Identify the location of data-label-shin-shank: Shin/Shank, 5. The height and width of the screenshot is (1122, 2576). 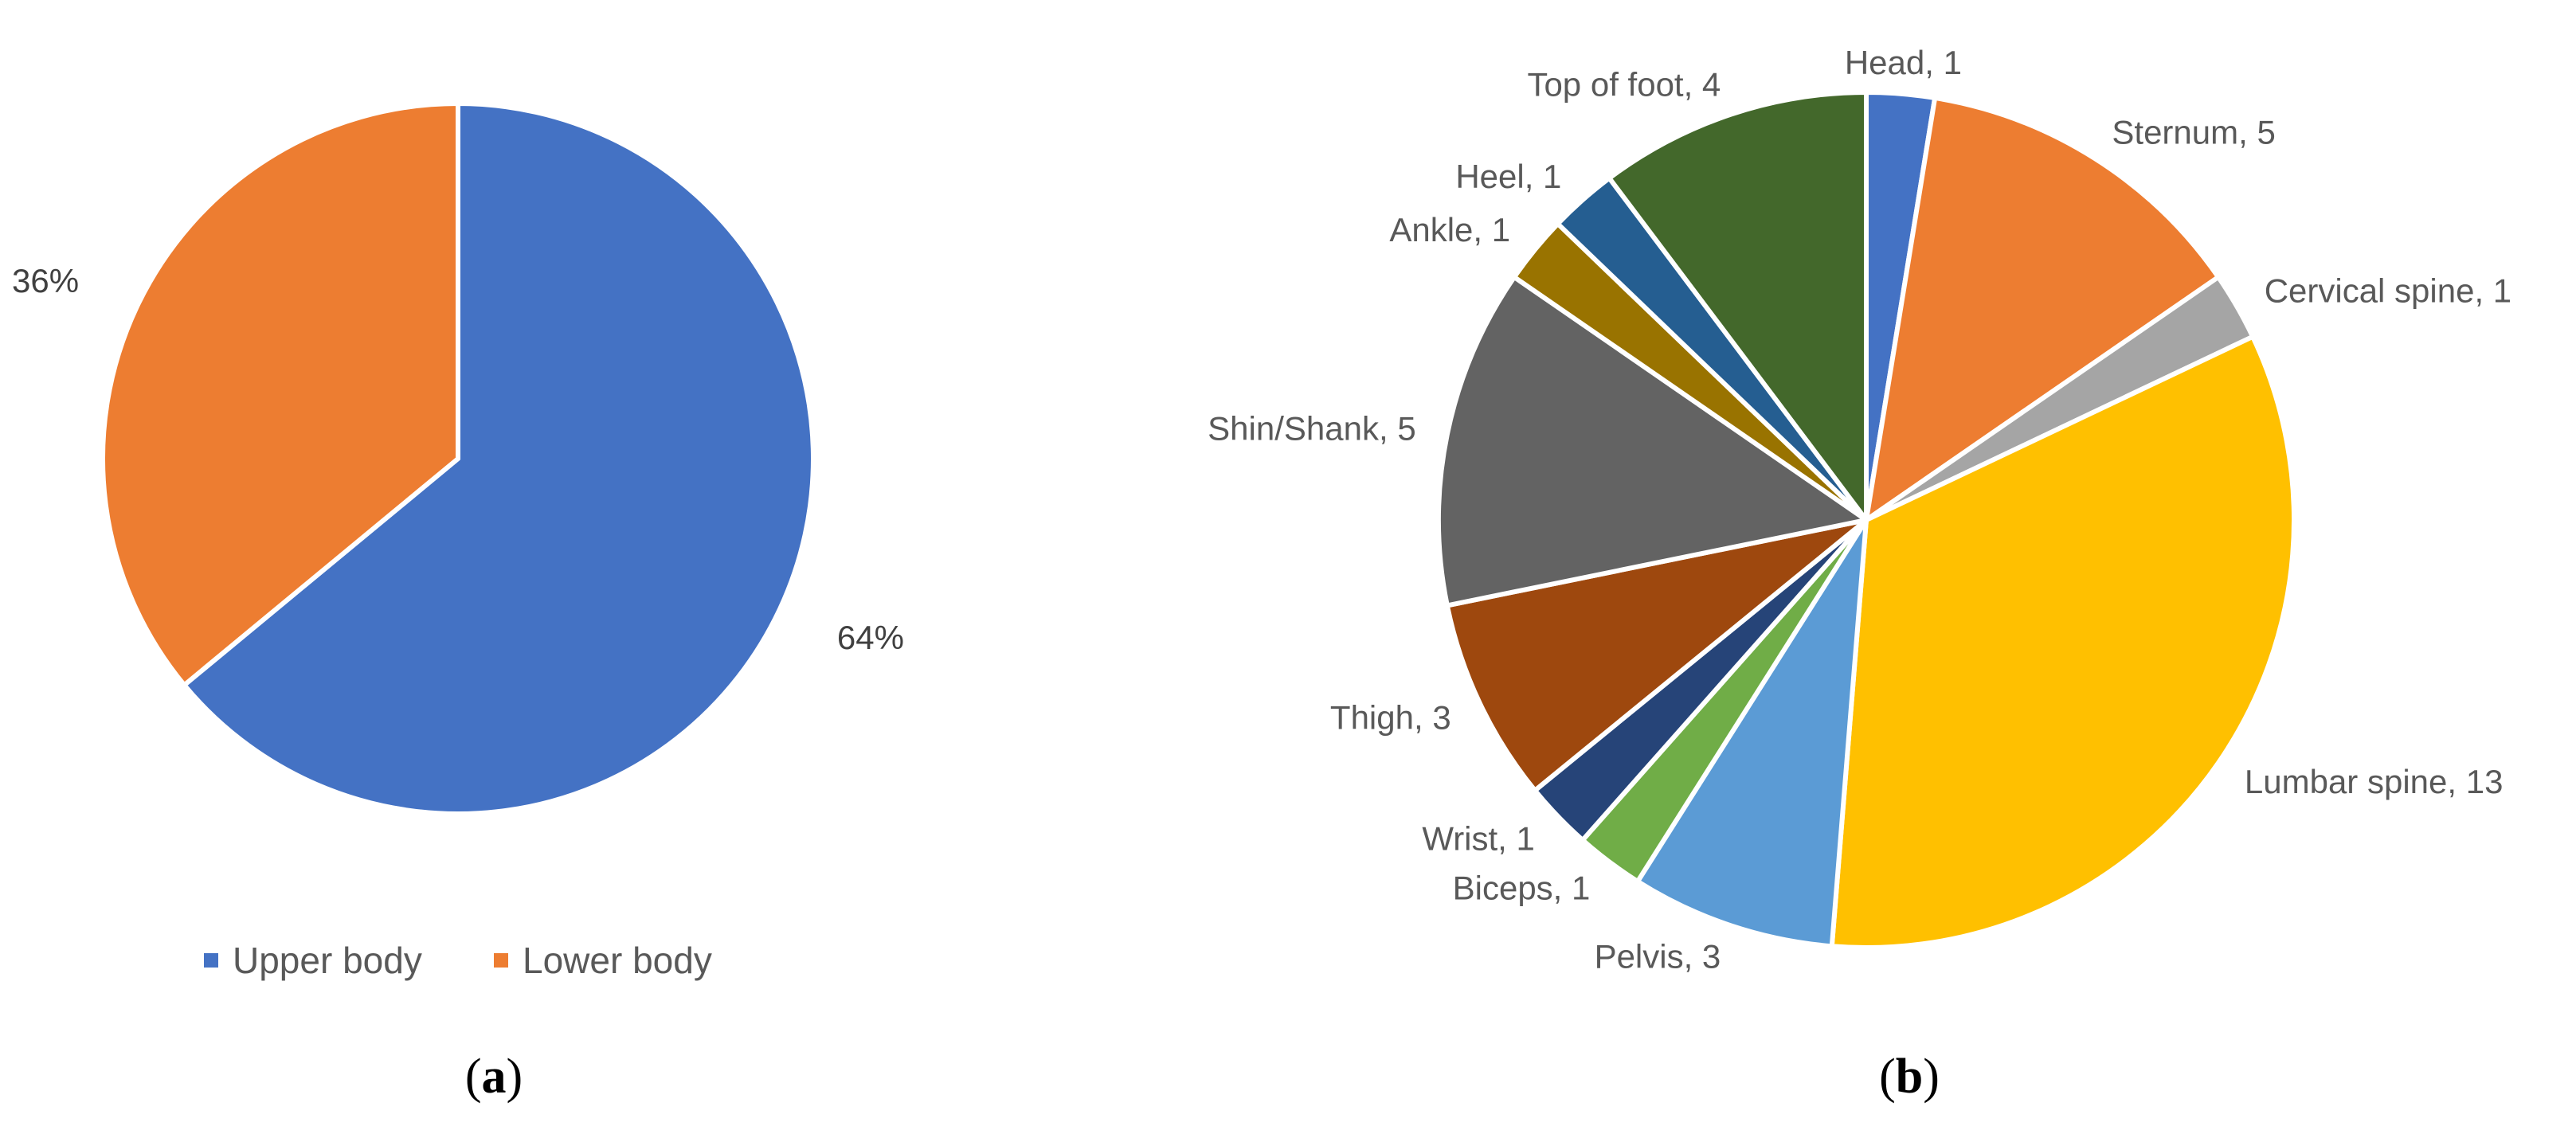
(1312, 429).